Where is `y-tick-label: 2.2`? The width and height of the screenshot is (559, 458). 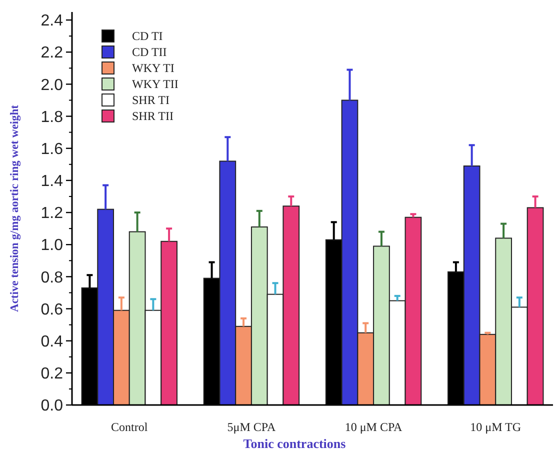 y-tick-label: 2.2 is located at coordinates (52, 53).